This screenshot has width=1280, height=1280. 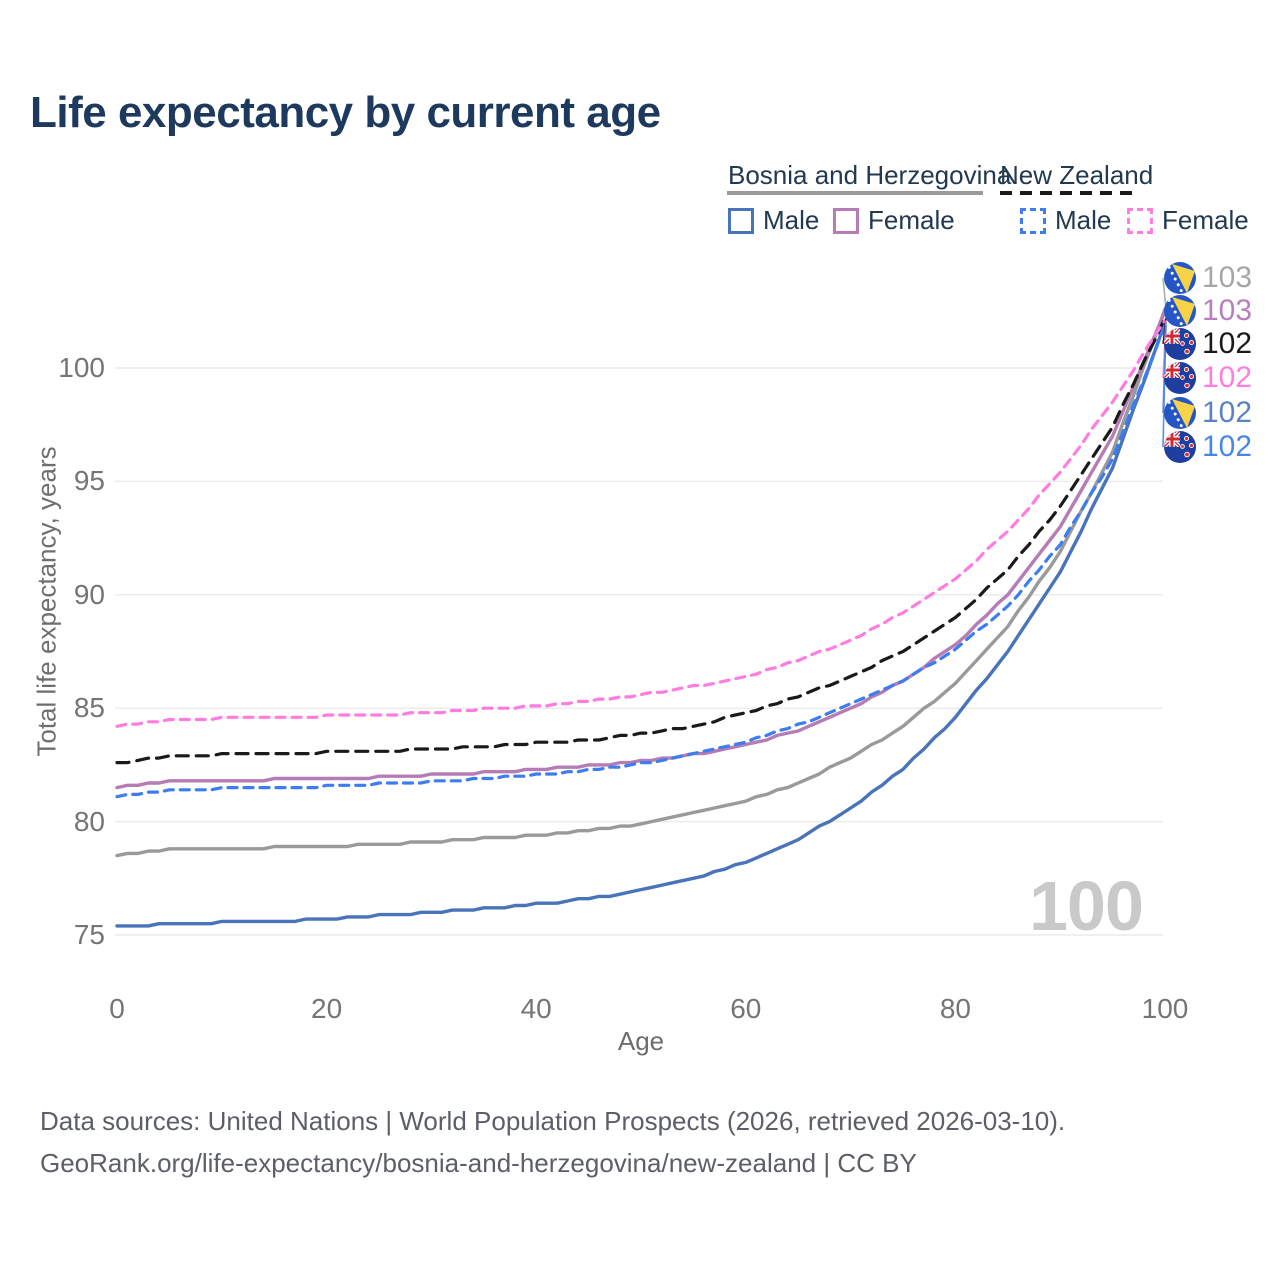 I want to click on nz-male-swatch-icon, so click(x=1033, y=220).